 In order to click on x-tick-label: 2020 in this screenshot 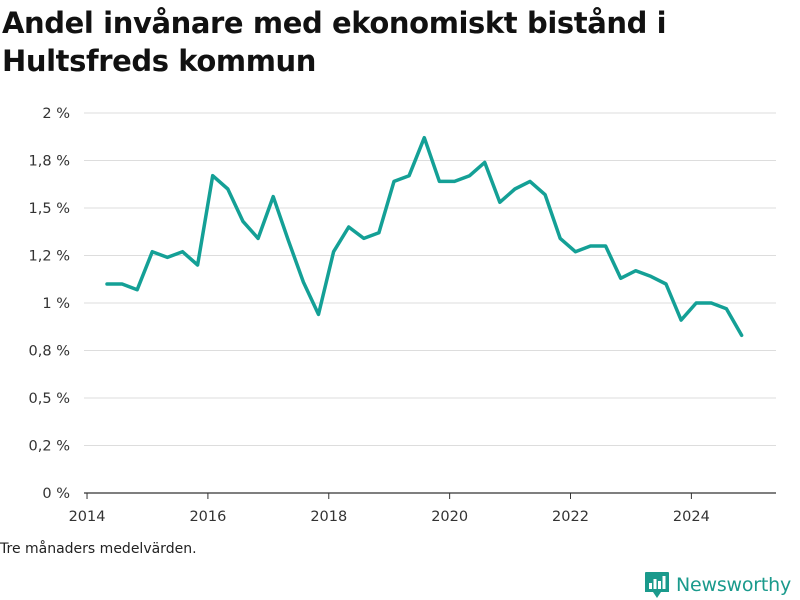, I will do `click(449, 517)`.